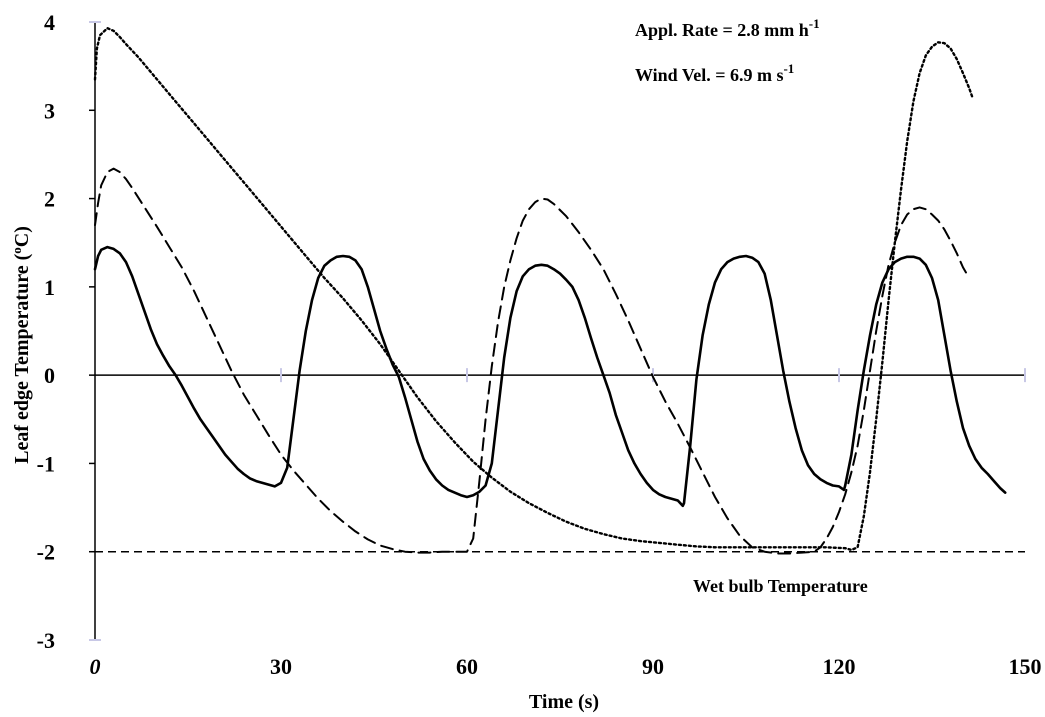 This screenshot has width=1045, height=717. I want to click on x-tick-label: 0, so click(95, 666).